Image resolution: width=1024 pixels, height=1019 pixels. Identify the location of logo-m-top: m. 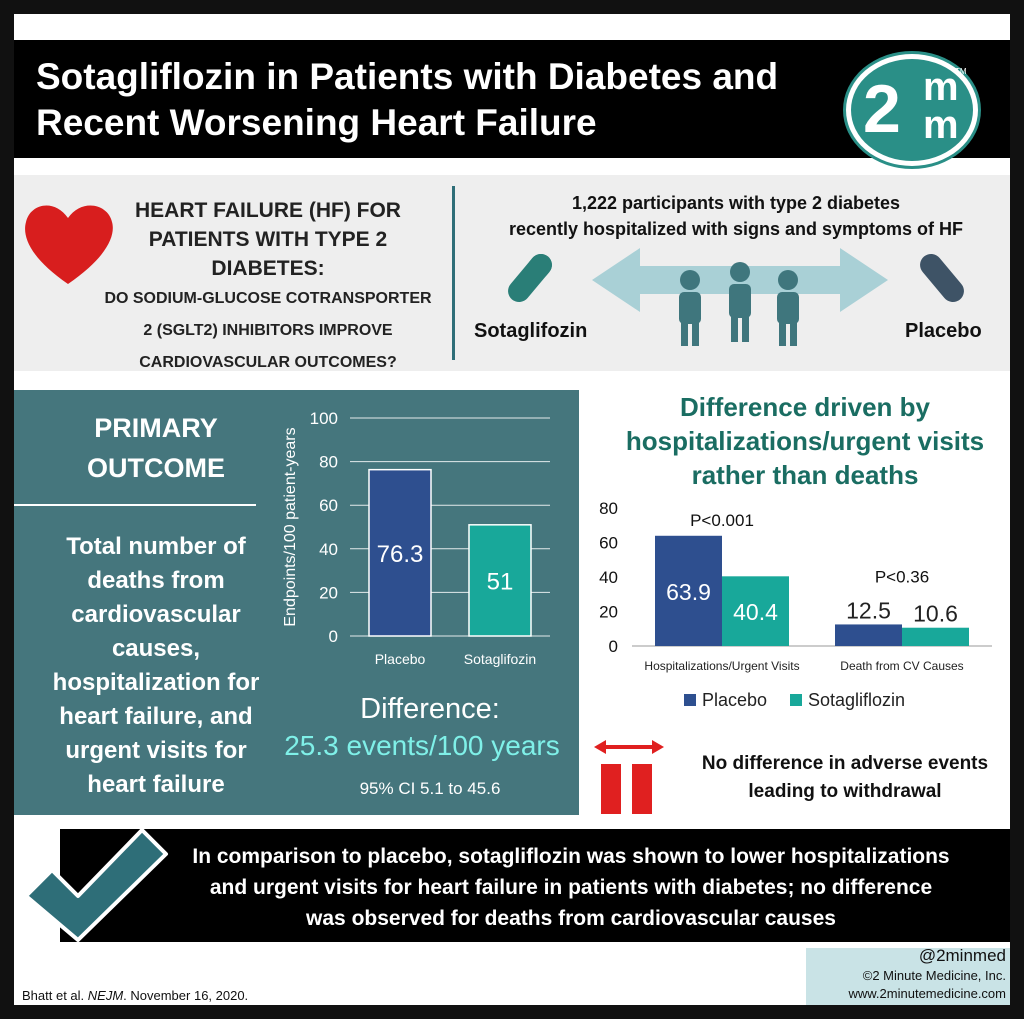
(941, 87).